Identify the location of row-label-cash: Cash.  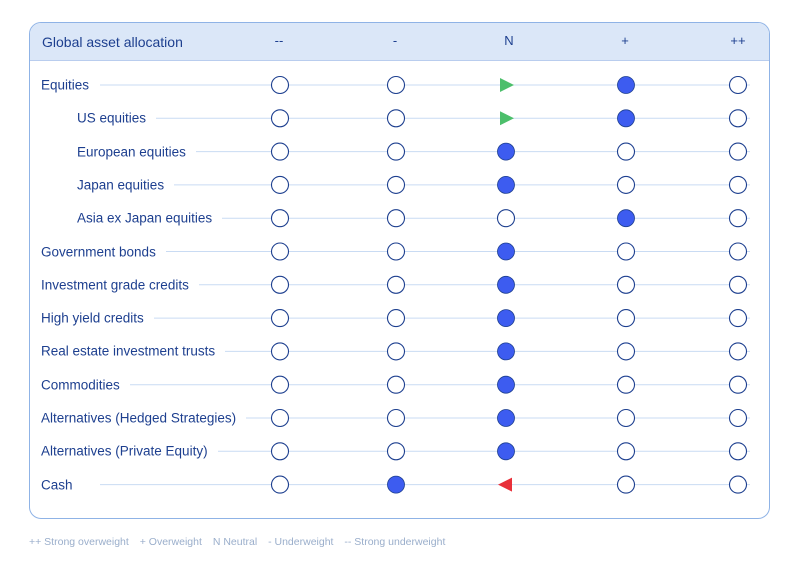
(62, 485).